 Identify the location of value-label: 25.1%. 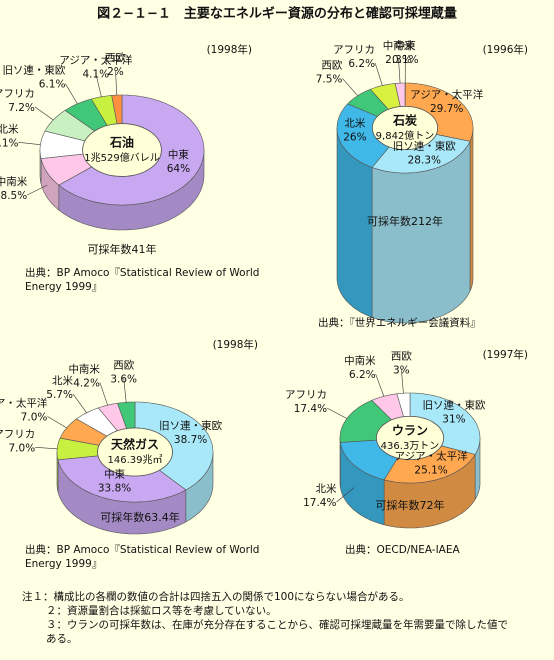
(430, 470).